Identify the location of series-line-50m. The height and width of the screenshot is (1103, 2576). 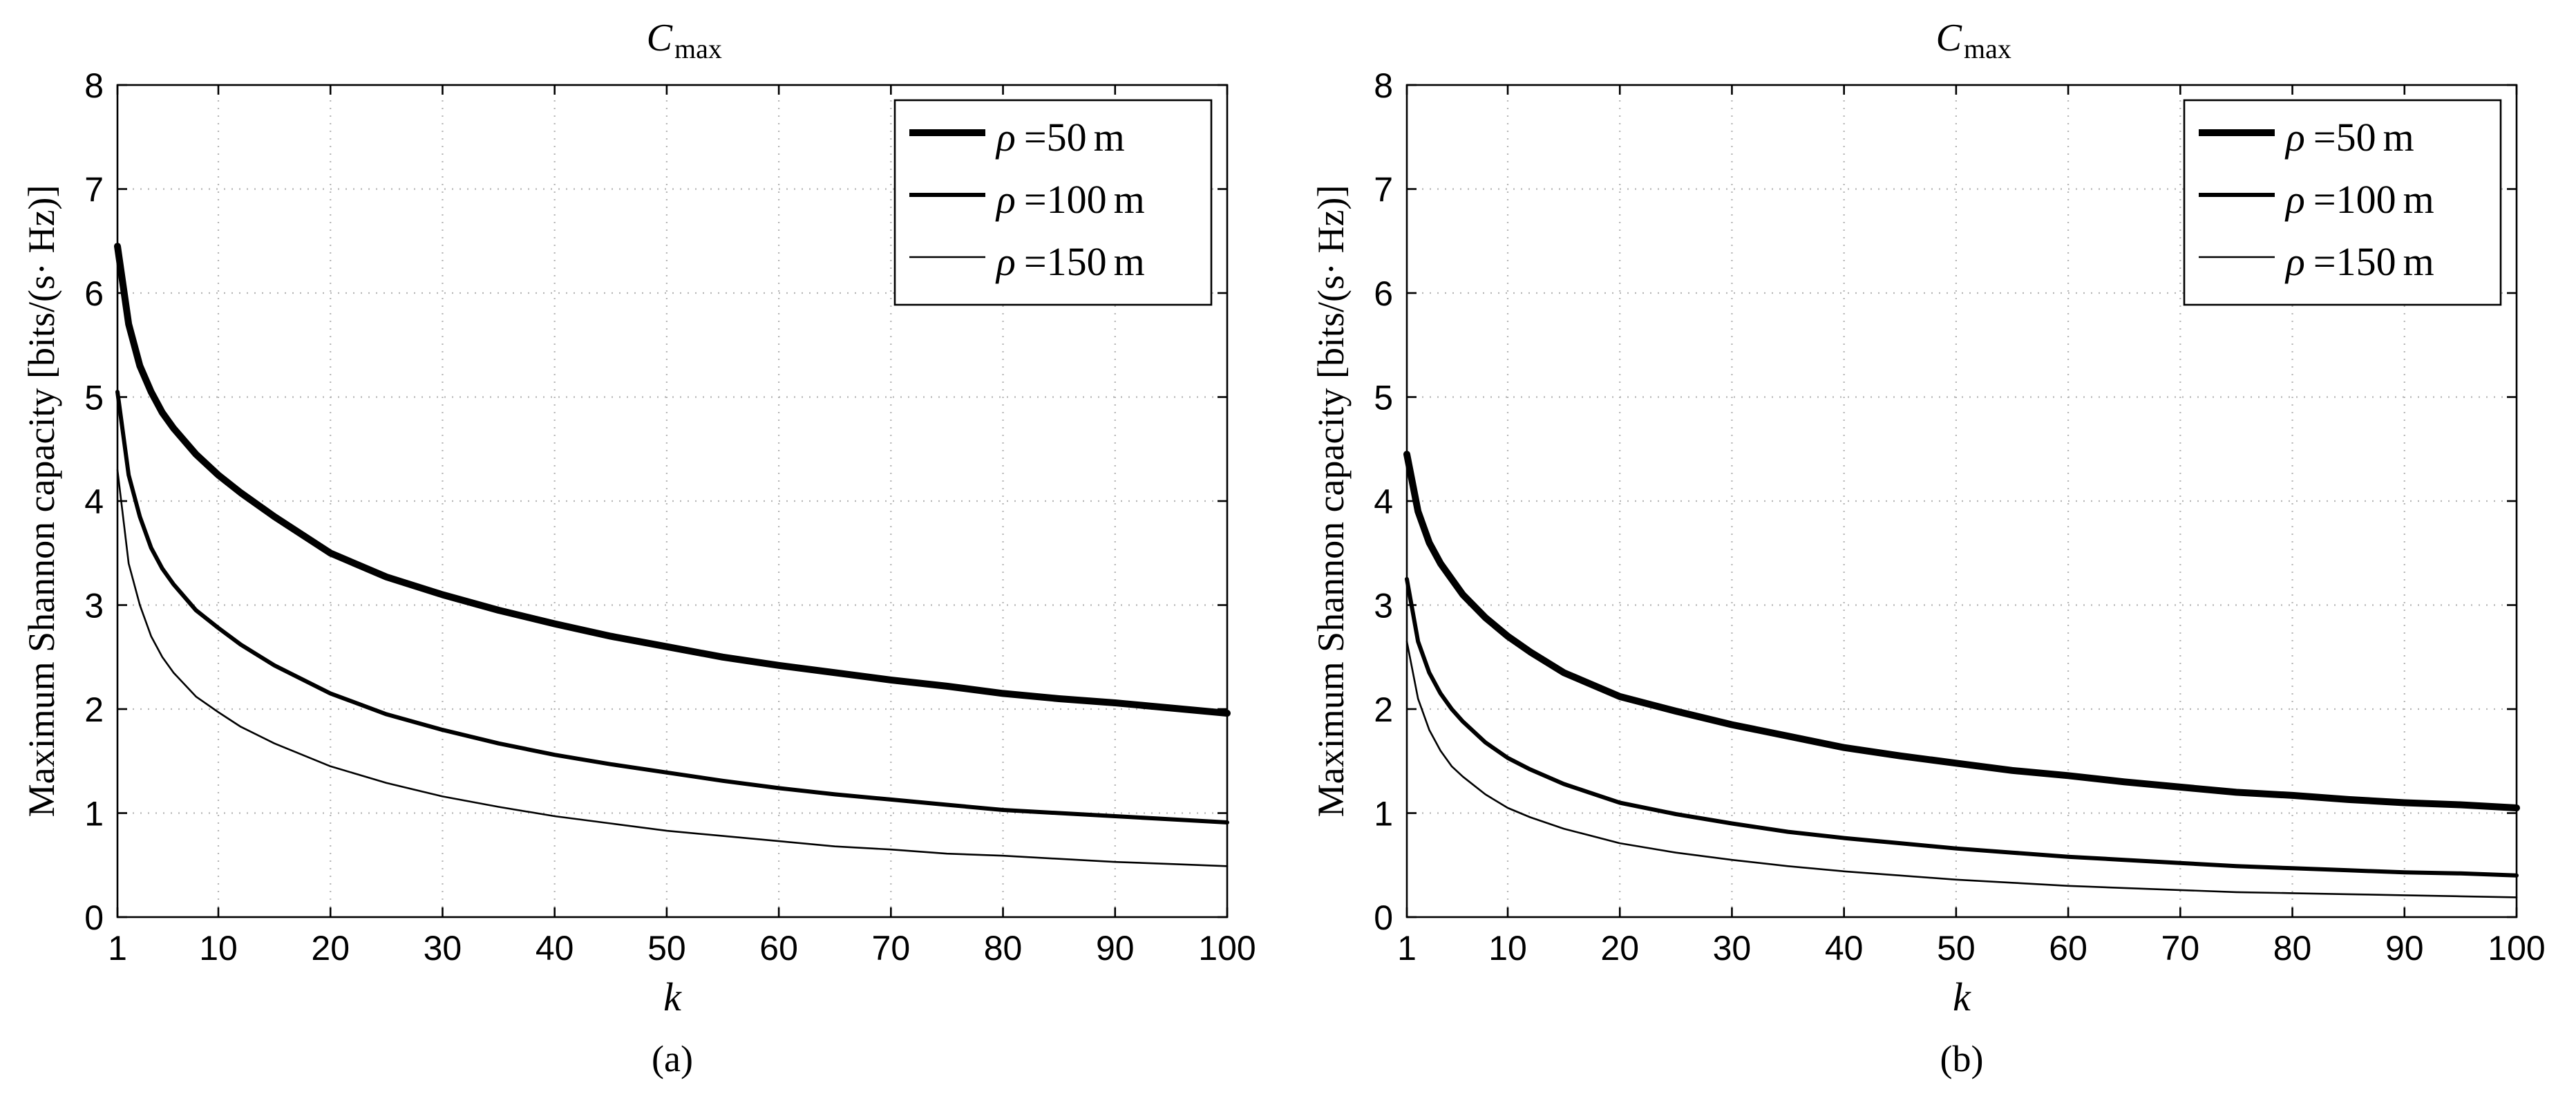
(1961, 631).